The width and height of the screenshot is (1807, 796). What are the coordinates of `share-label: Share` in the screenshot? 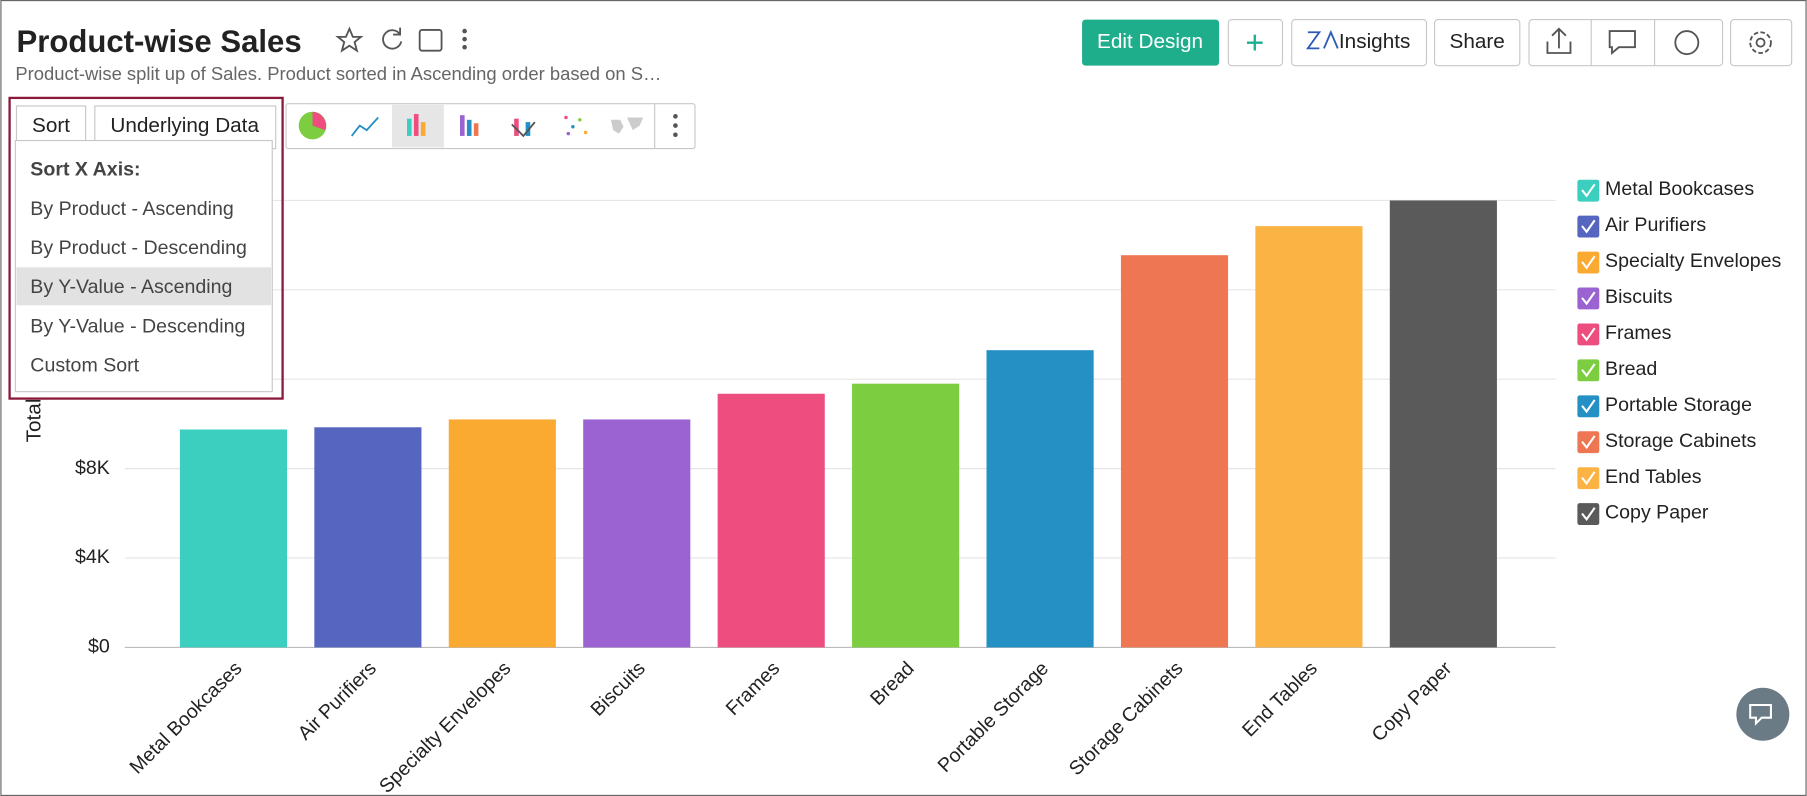 It's located at (1477, 41).